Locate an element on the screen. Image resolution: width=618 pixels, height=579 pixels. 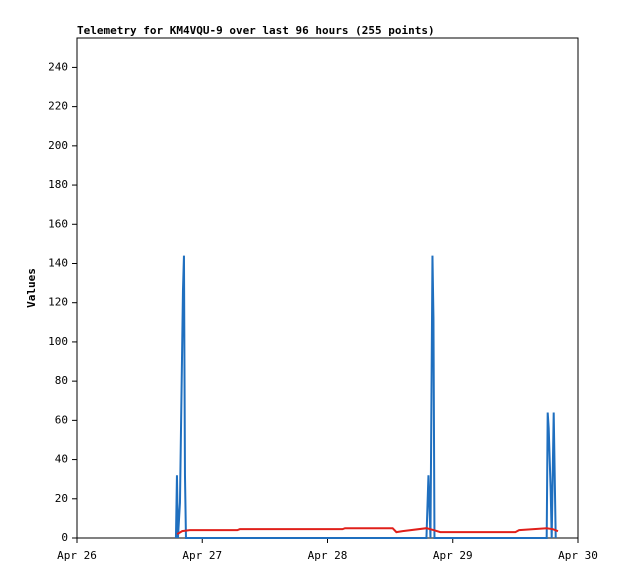
data-line is located at coordinates (367, 531).